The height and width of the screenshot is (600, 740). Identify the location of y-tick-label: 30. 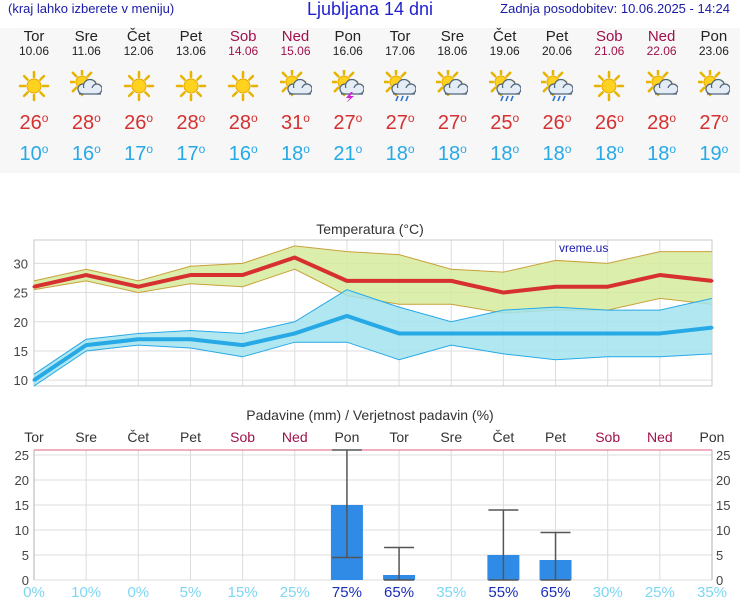
(21, 263).